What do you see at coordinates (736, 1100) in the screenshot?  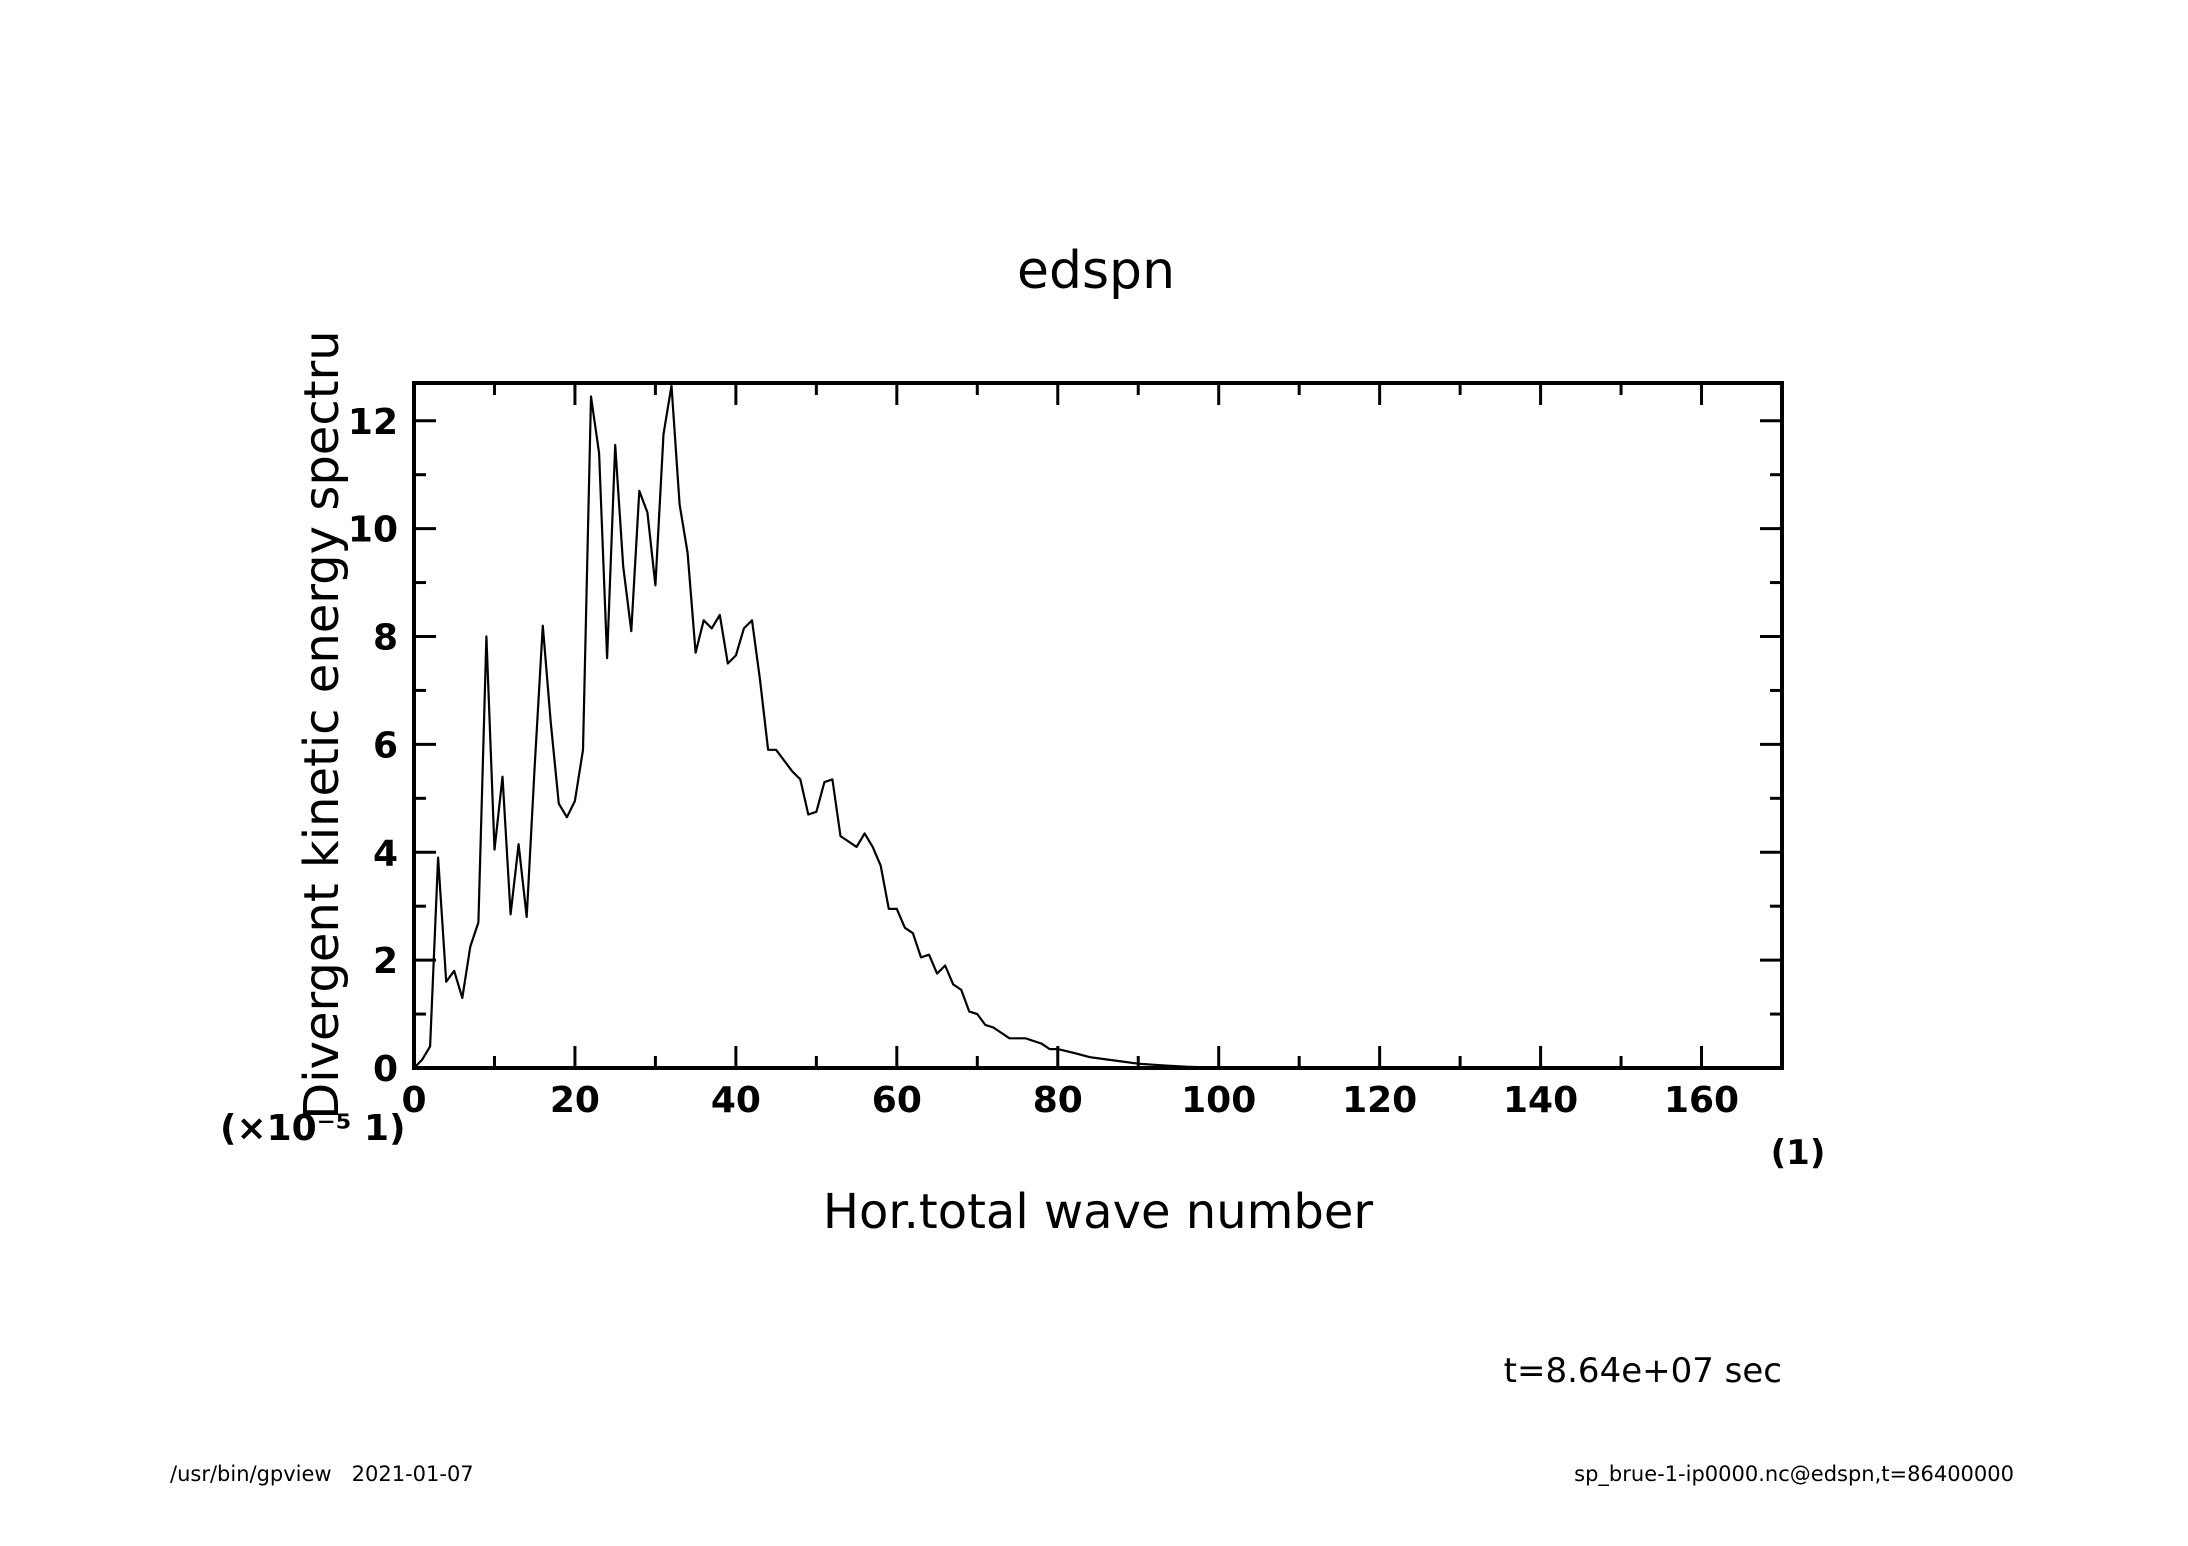 I see `x-tick-label: 40` at bounding box center [736, 1100].